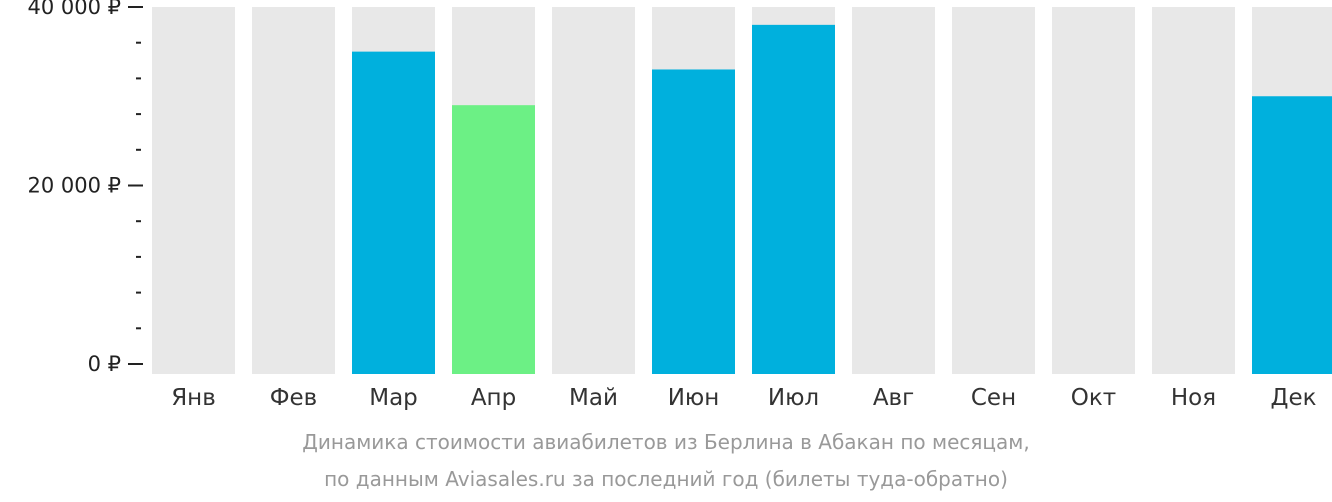 The width and height of the screenshot is (1332, 502). I want to click on x-tick-label-1: Янв, so click(193, 398).